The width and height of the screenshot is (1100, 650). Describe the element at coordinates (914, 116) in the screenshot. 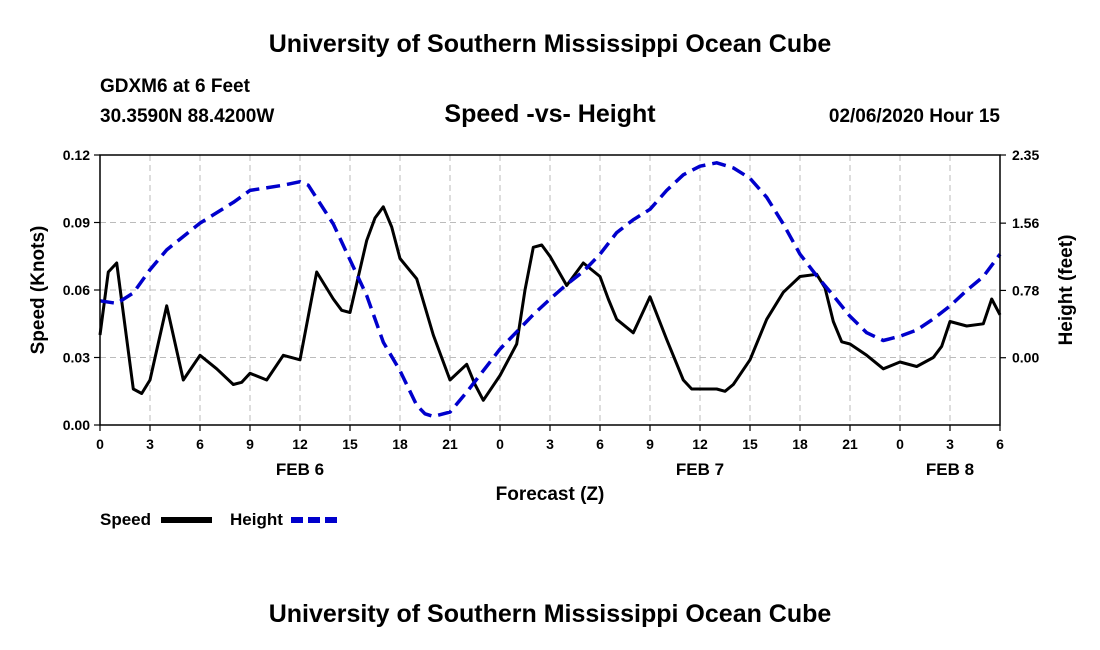

I see `datetime-label: 02/06/2020 Hour 15` at that location.